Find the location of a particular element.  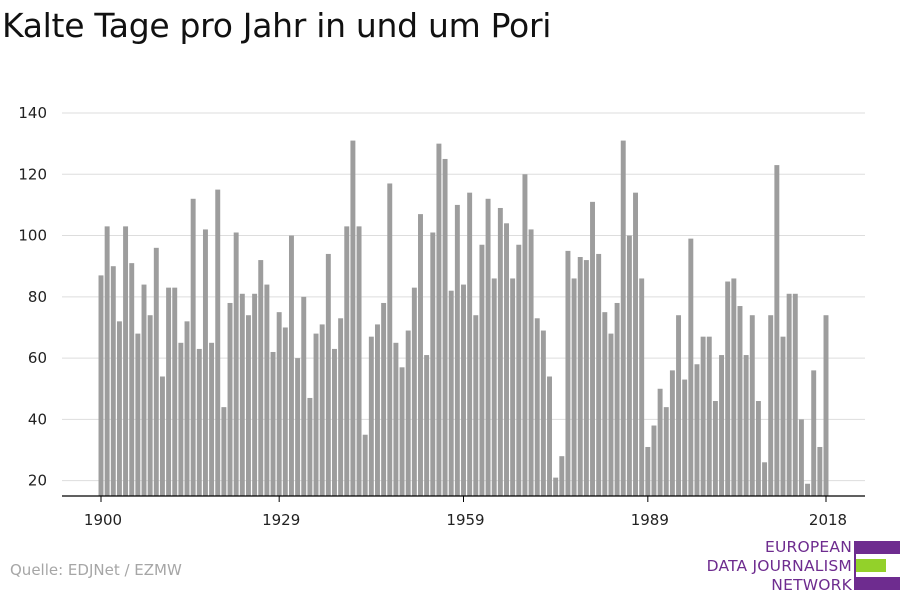

y-tick-label: 100 is located at coordinates (32, 236).